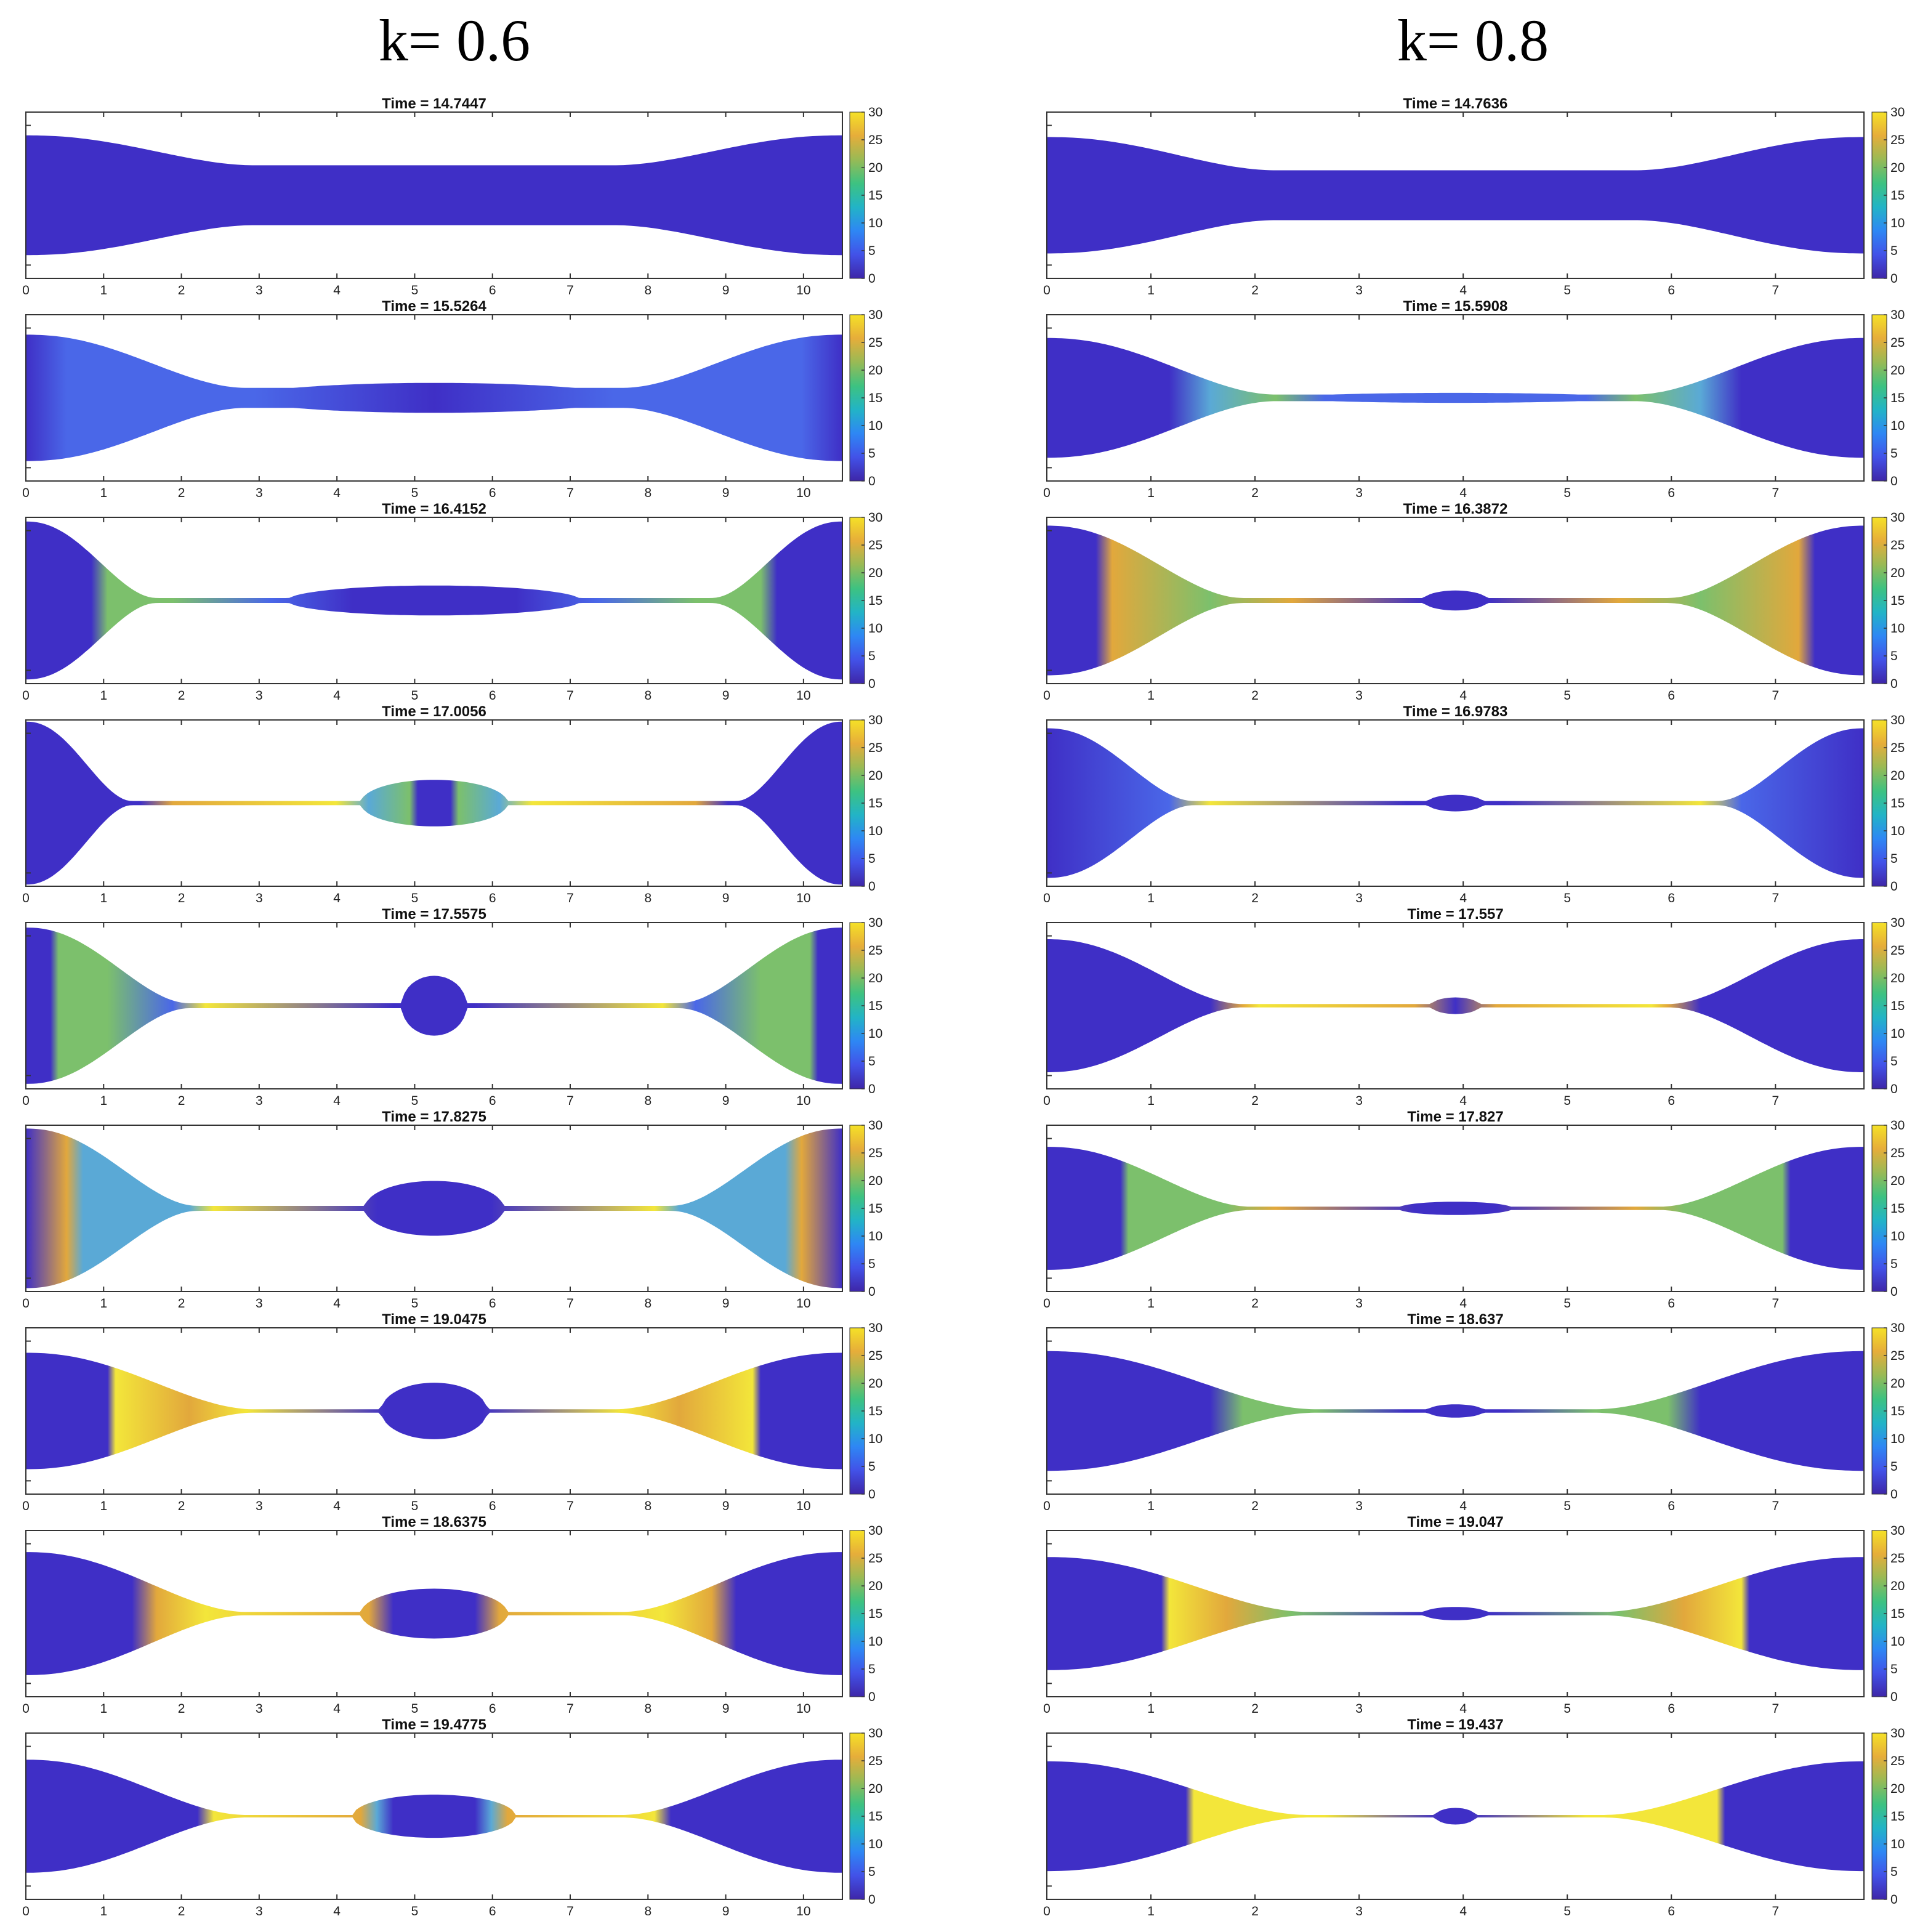  What do you see at coordinates (434, 1319) in the screenshot?
I see `panel-time-label: Time = 19.0475` at bounding box center [434, 1319].